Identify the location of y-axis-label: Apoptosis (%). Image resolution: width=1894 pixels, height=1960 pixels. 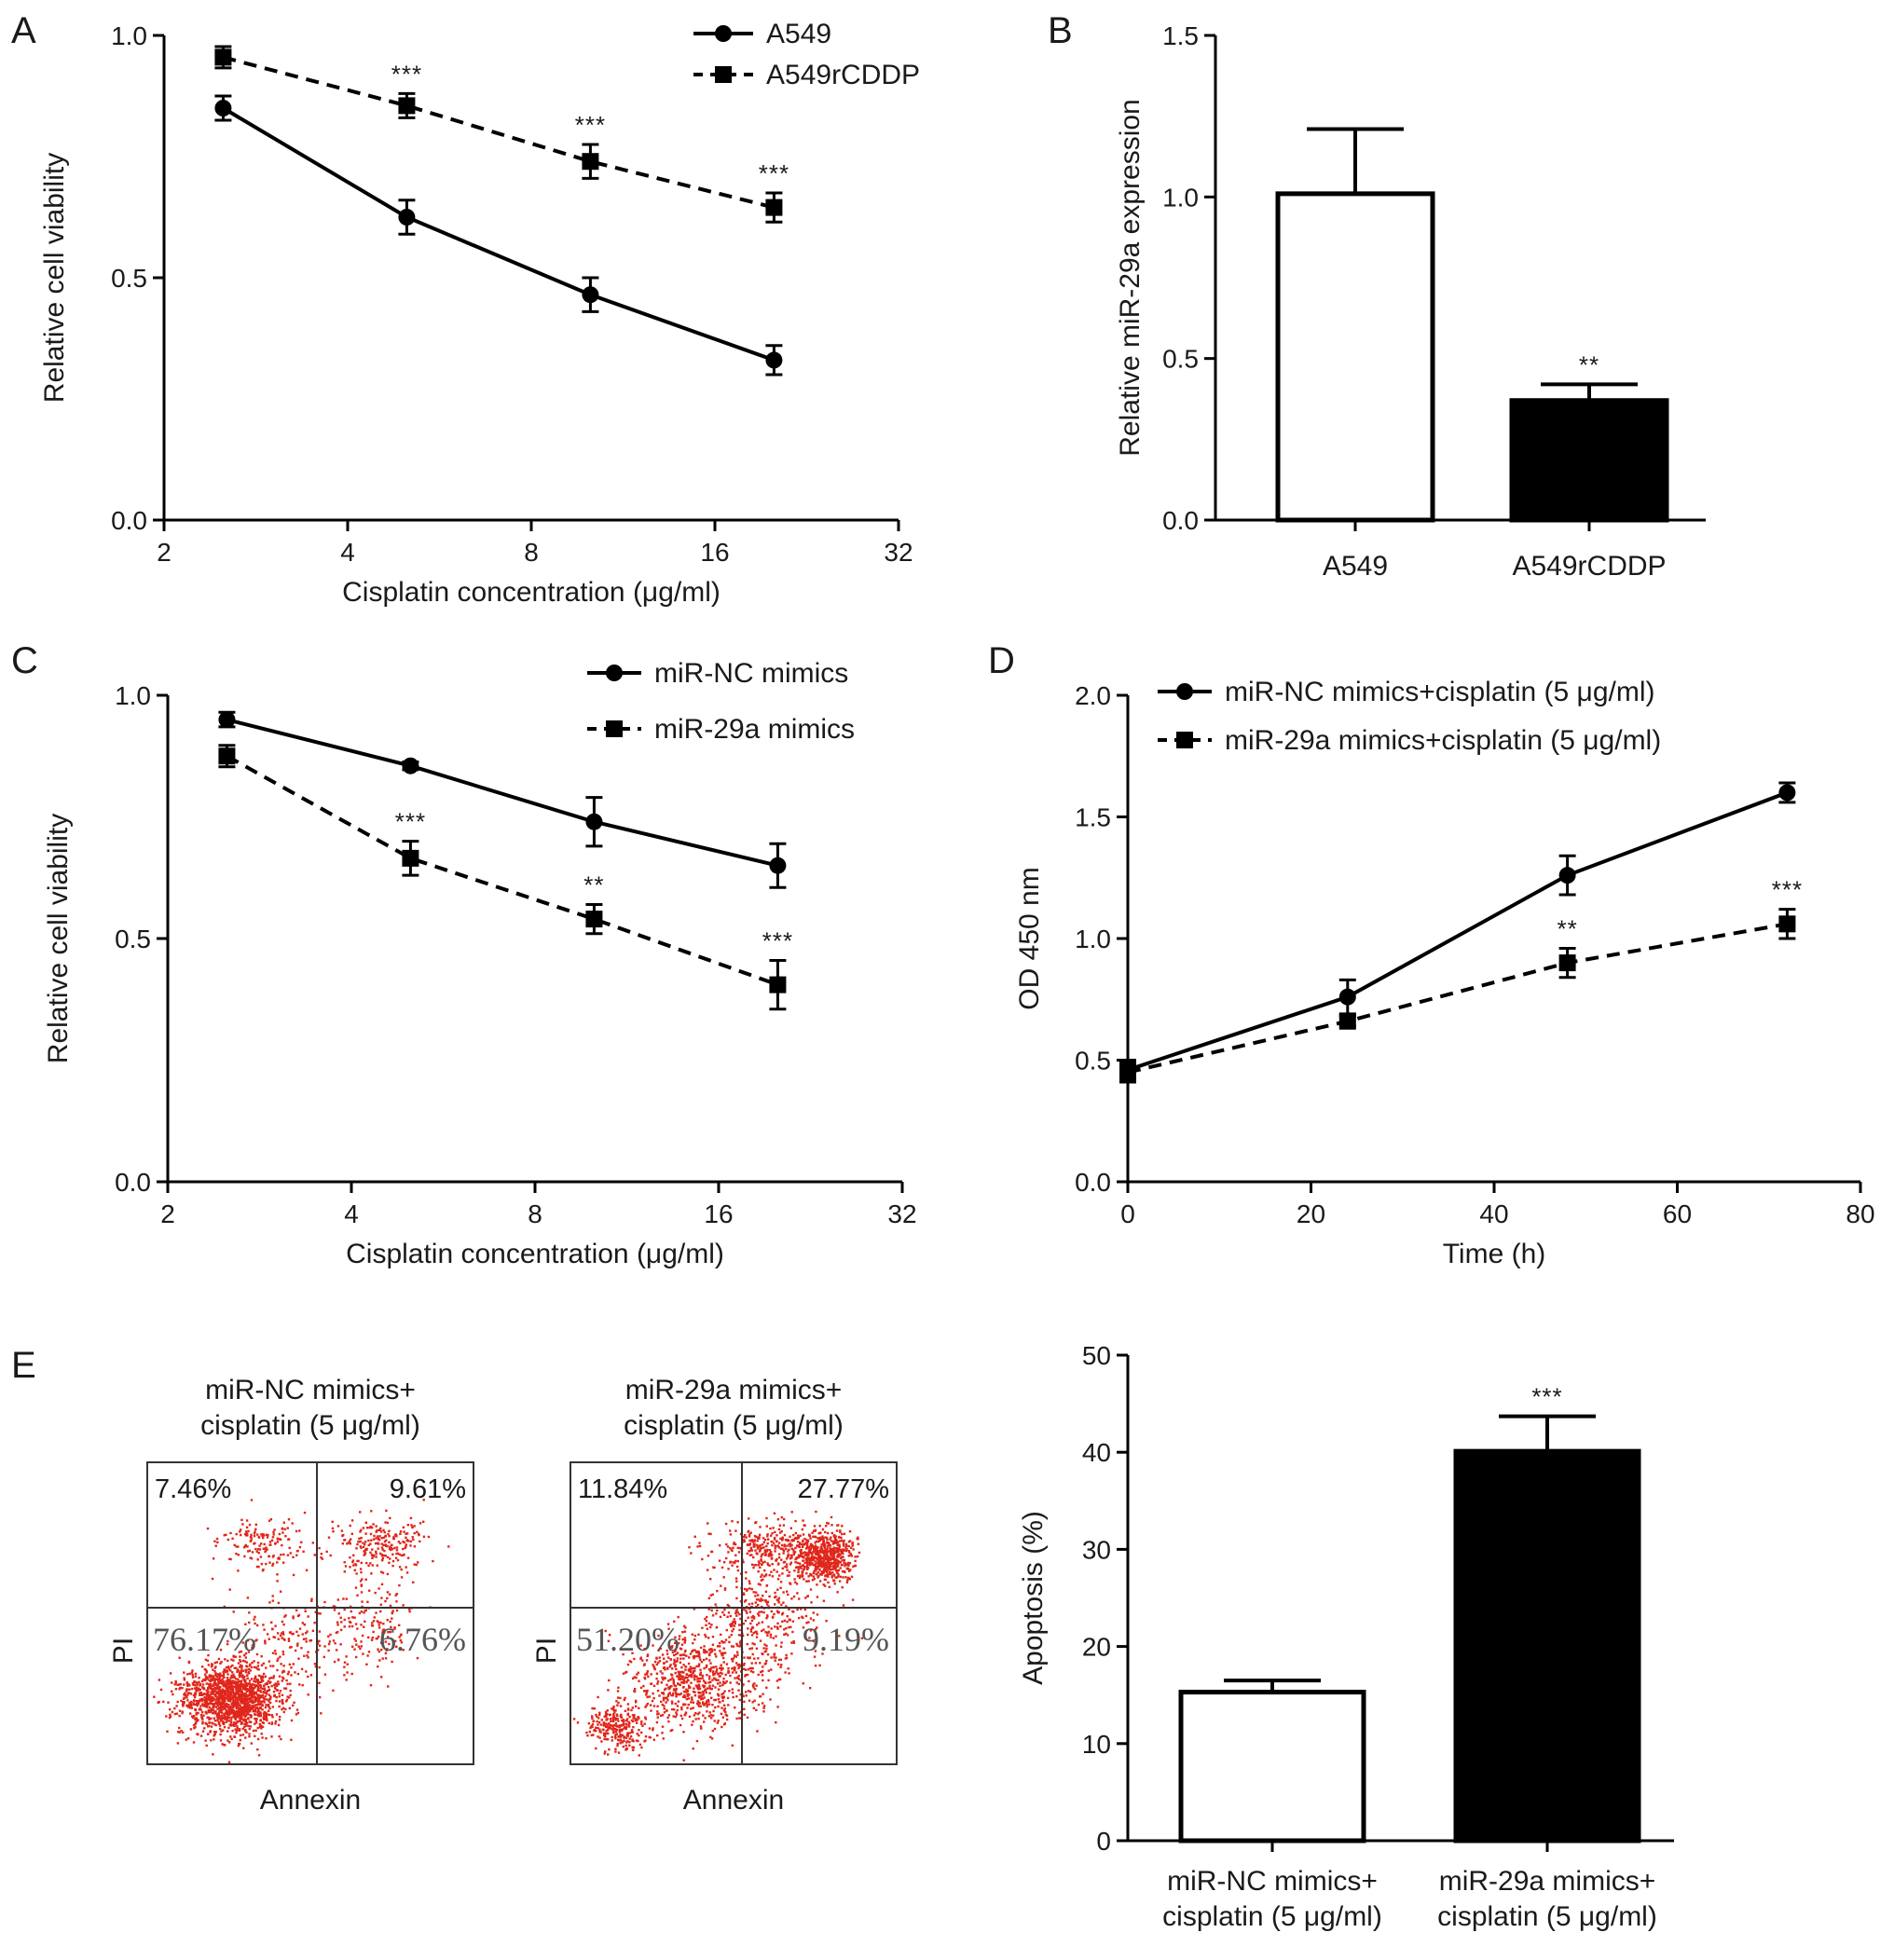
(1033, 1598).